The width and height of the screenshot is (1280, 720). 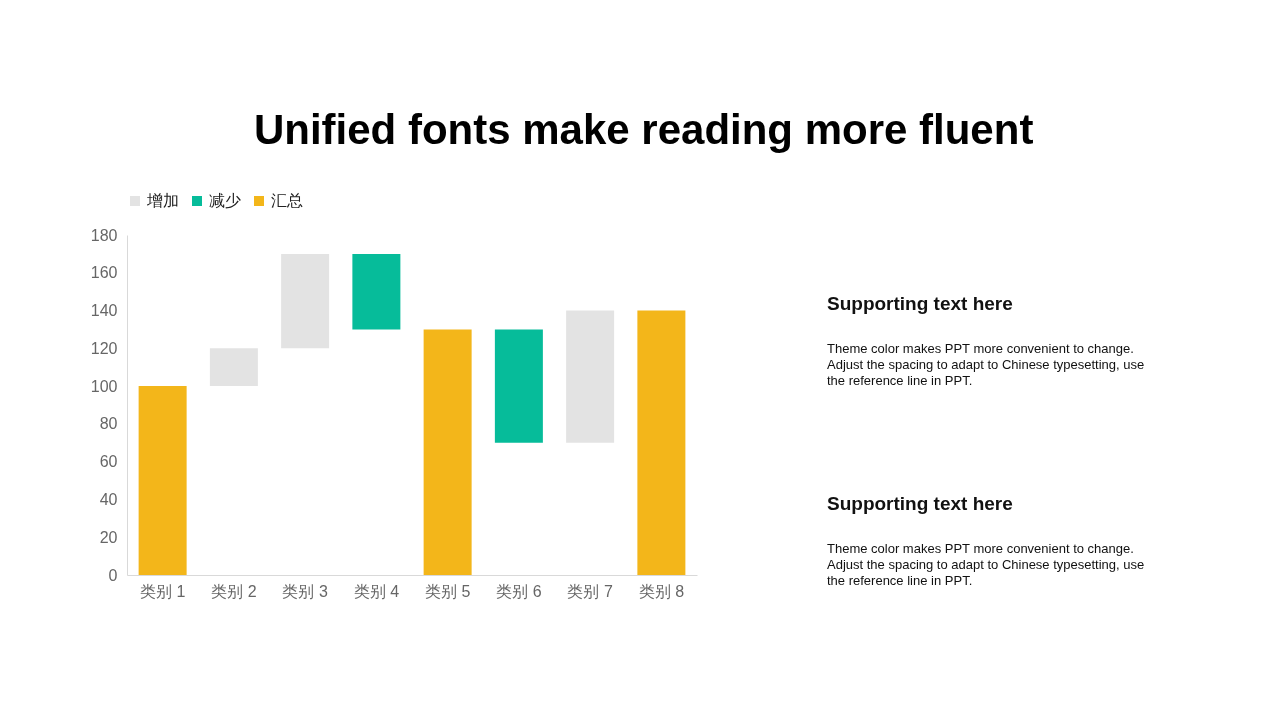 I want to click on chart-title: Unified fonts make reading more fluent, so click(x=643, y=129).